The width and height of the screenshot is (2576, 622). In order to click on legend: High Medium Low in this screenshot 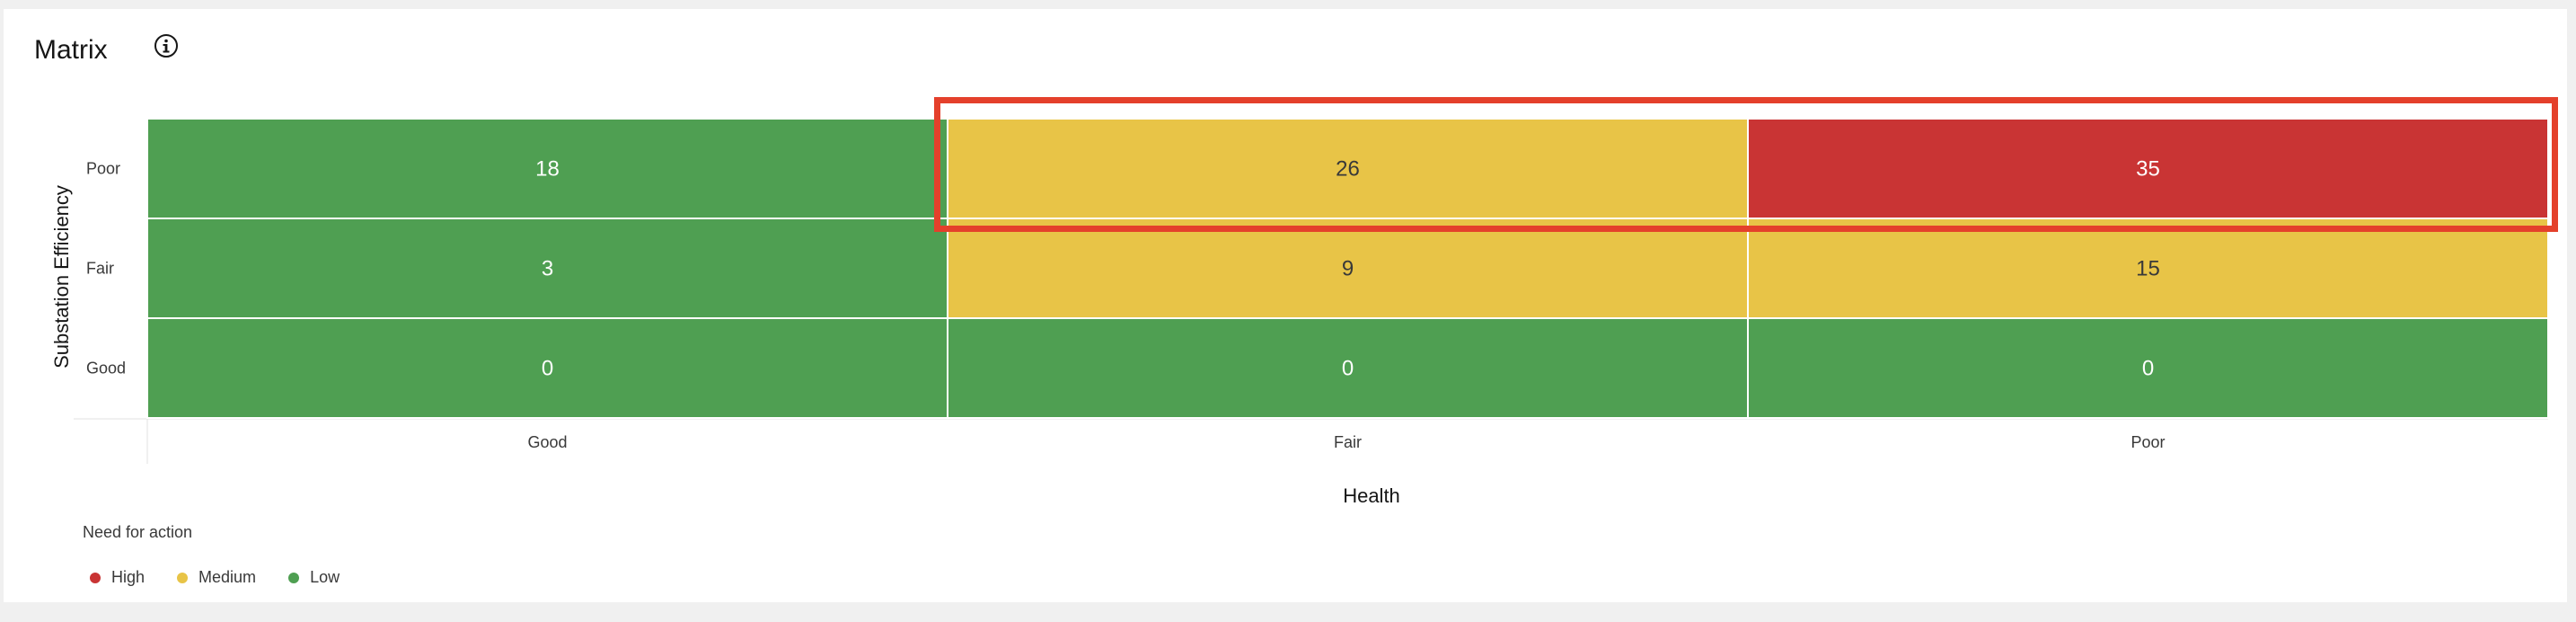, I will do `click(215, 577)`.